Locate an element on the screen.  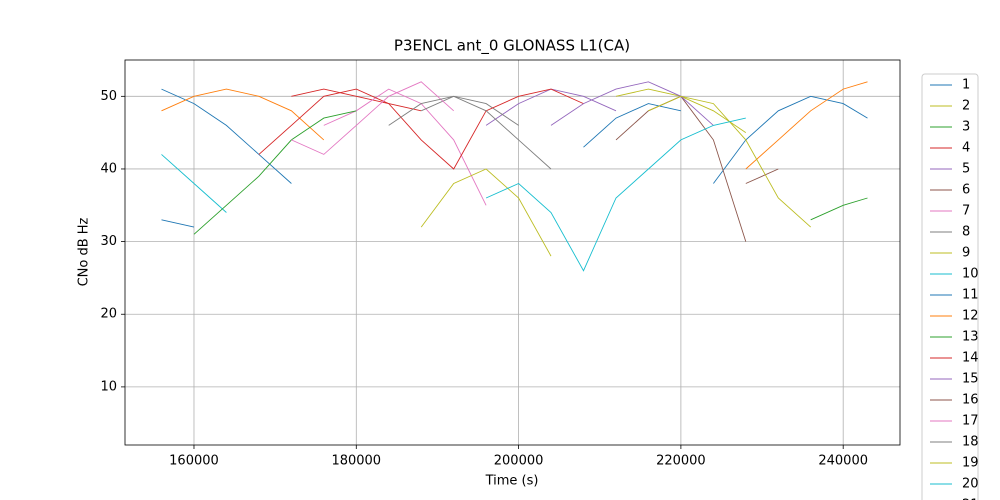
legend-label: 2 is located at coordinates (966, 106).